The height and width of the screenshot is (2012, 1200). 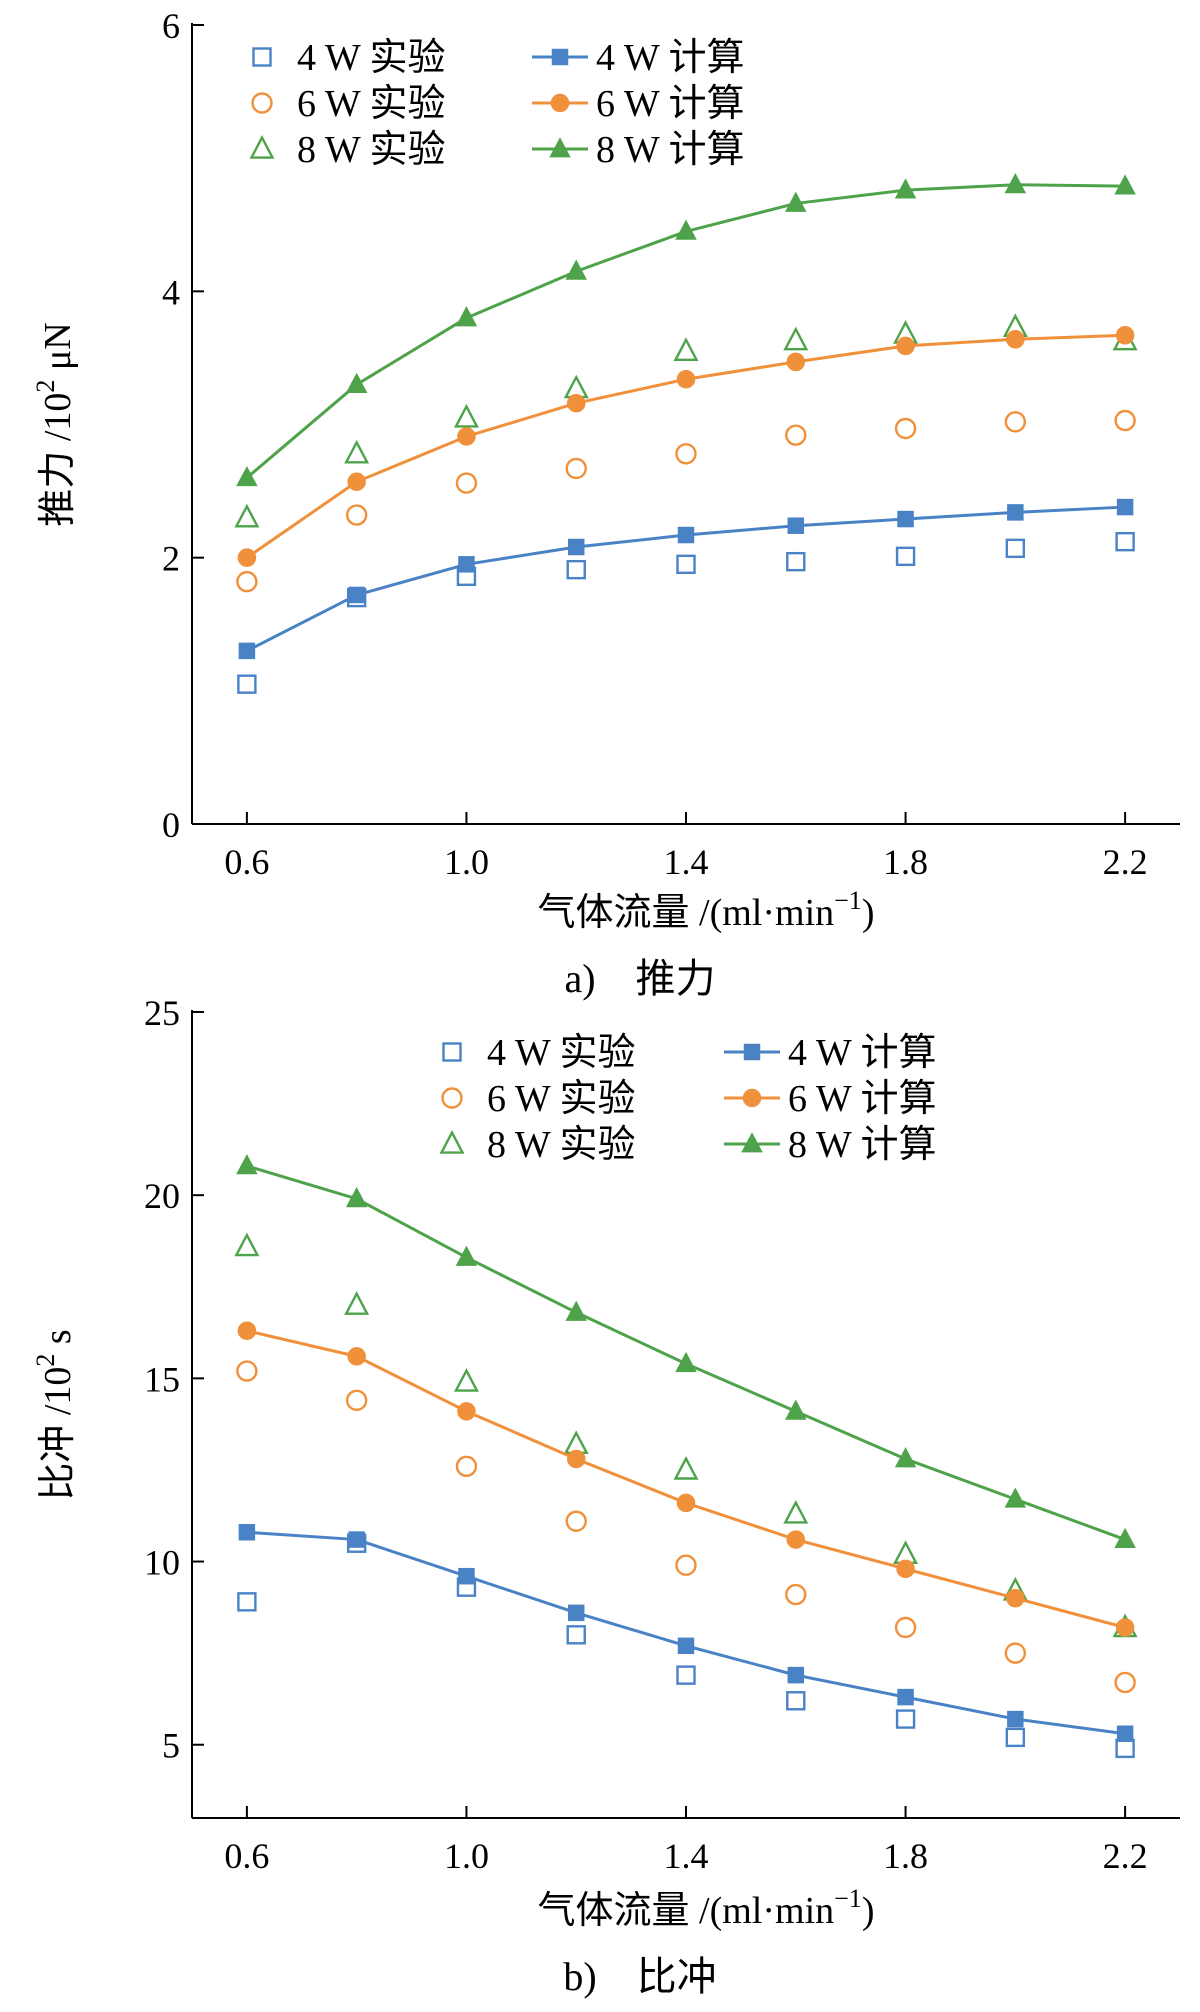 I want to click on y-tick-label: 2, so click(x=171, y=559).